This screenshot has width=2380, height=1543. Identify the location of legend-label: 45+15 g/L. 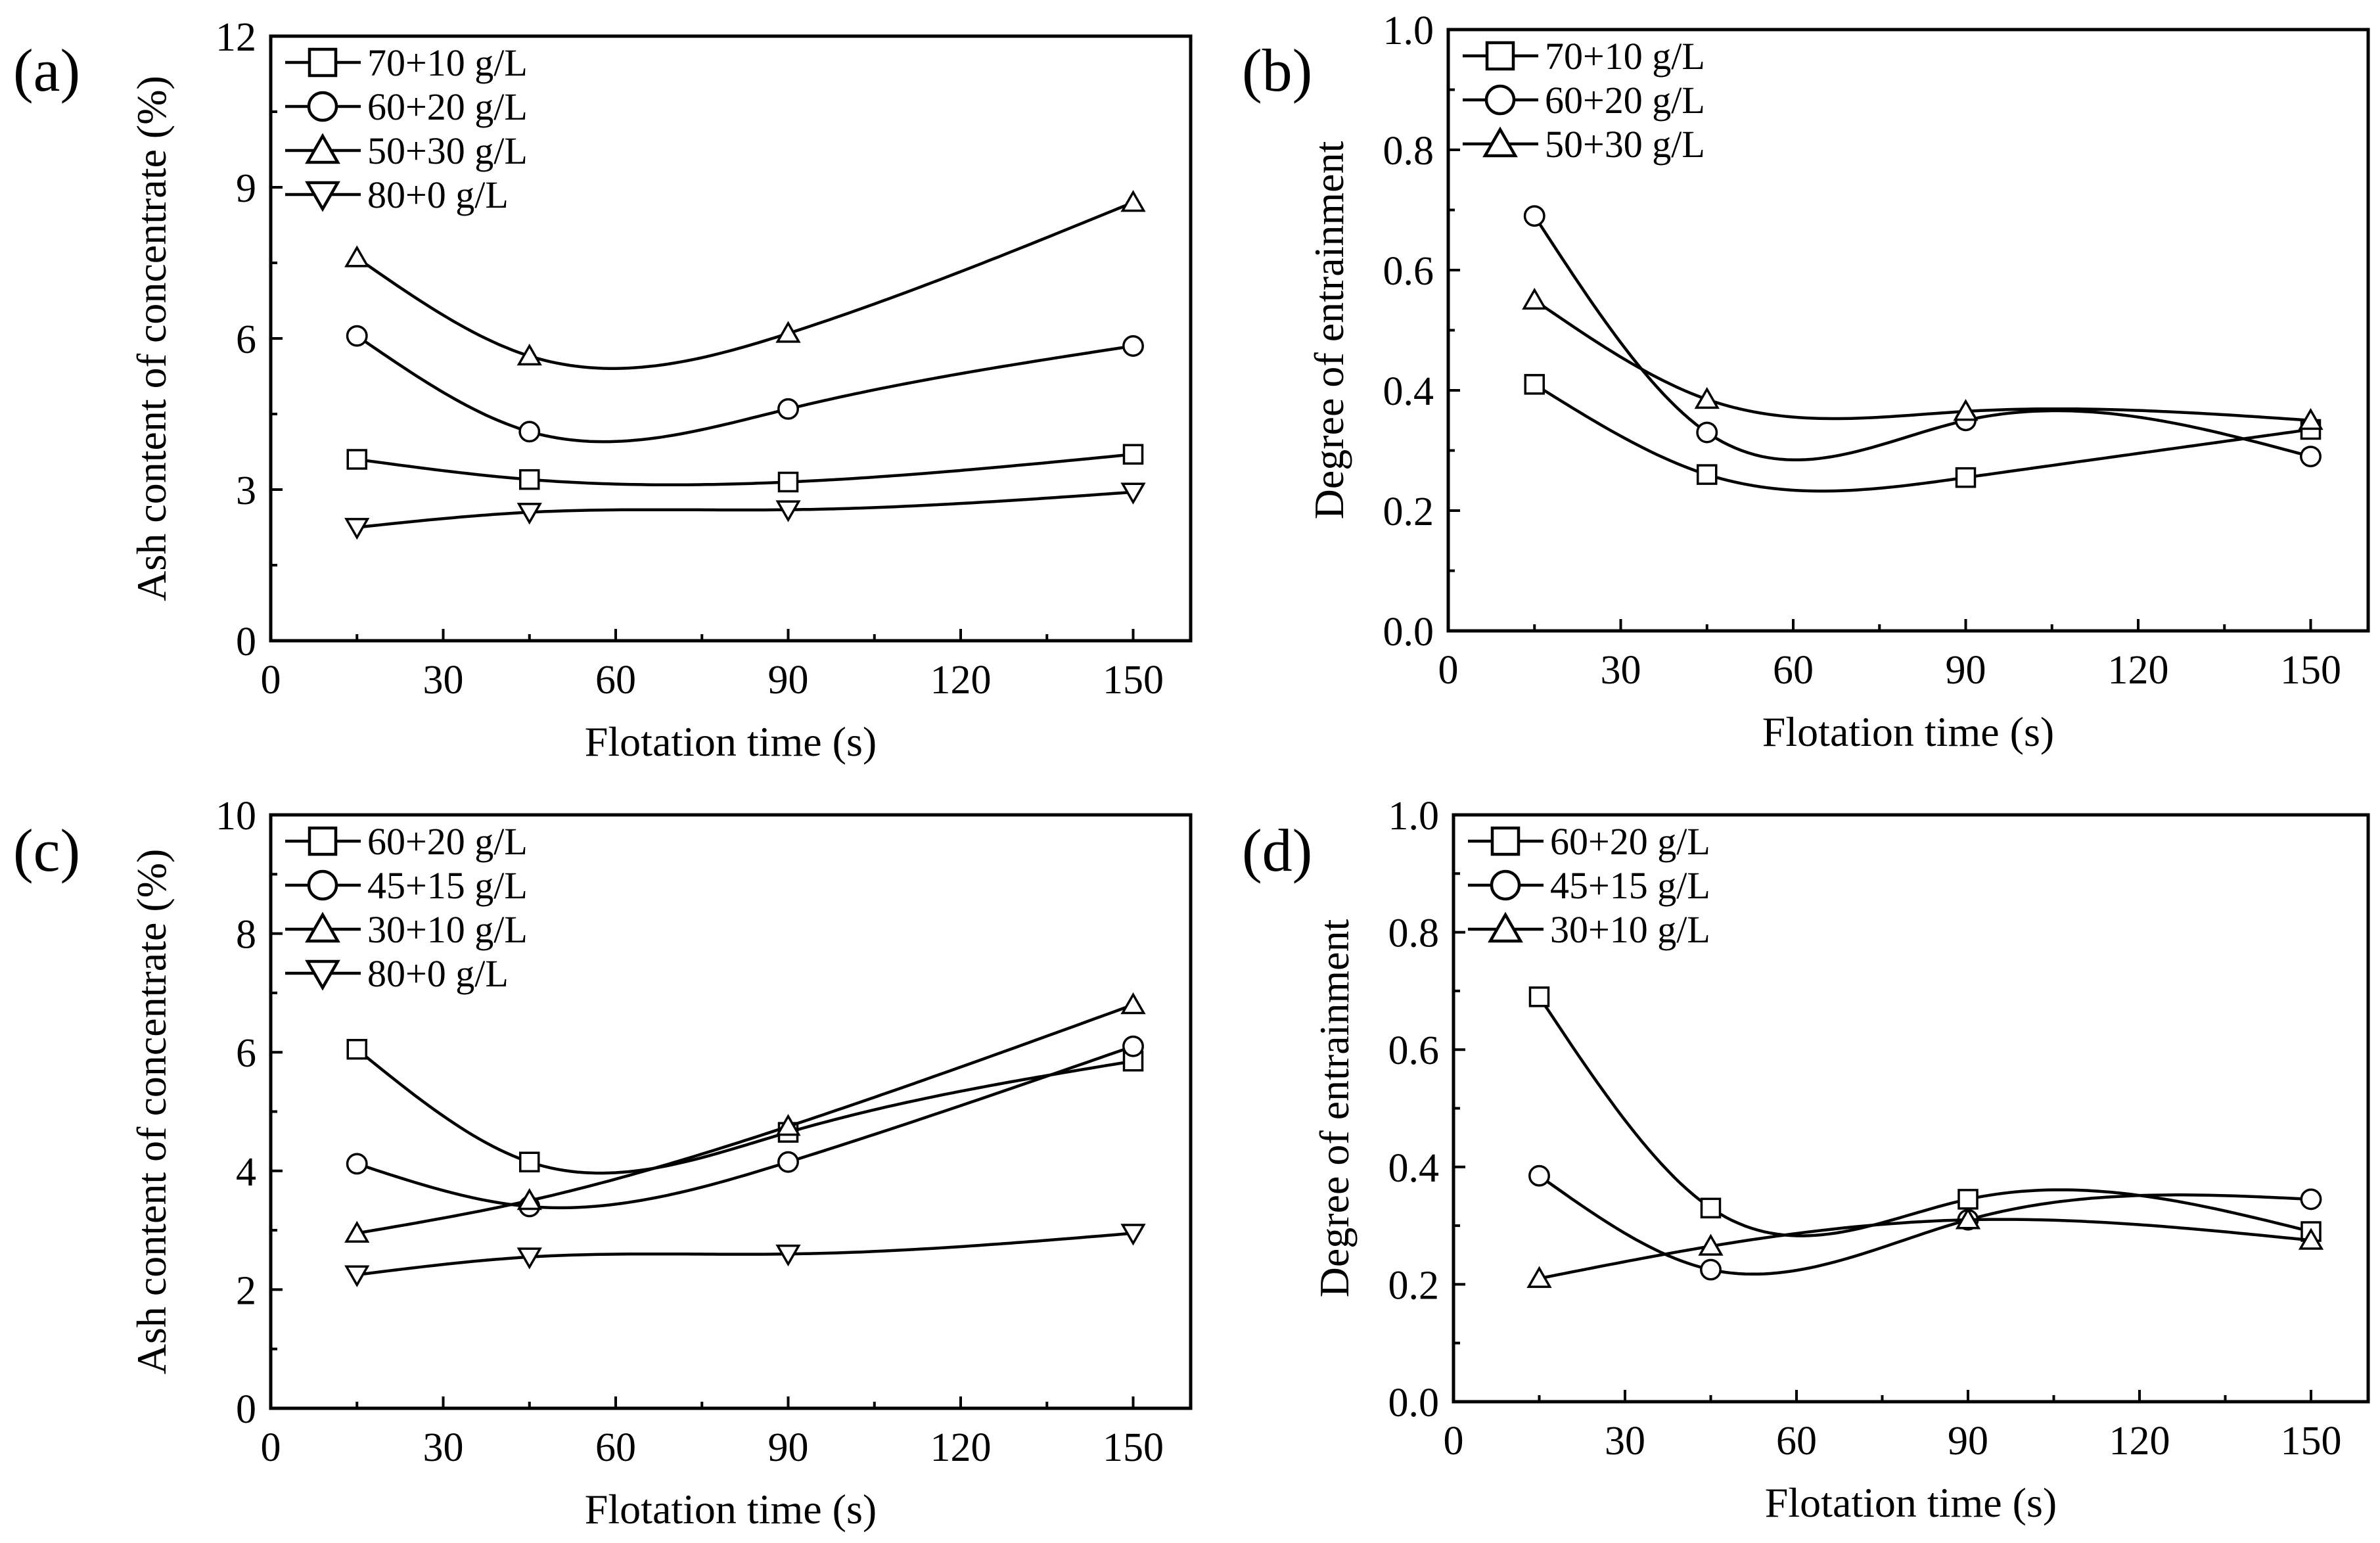
(447, 885).